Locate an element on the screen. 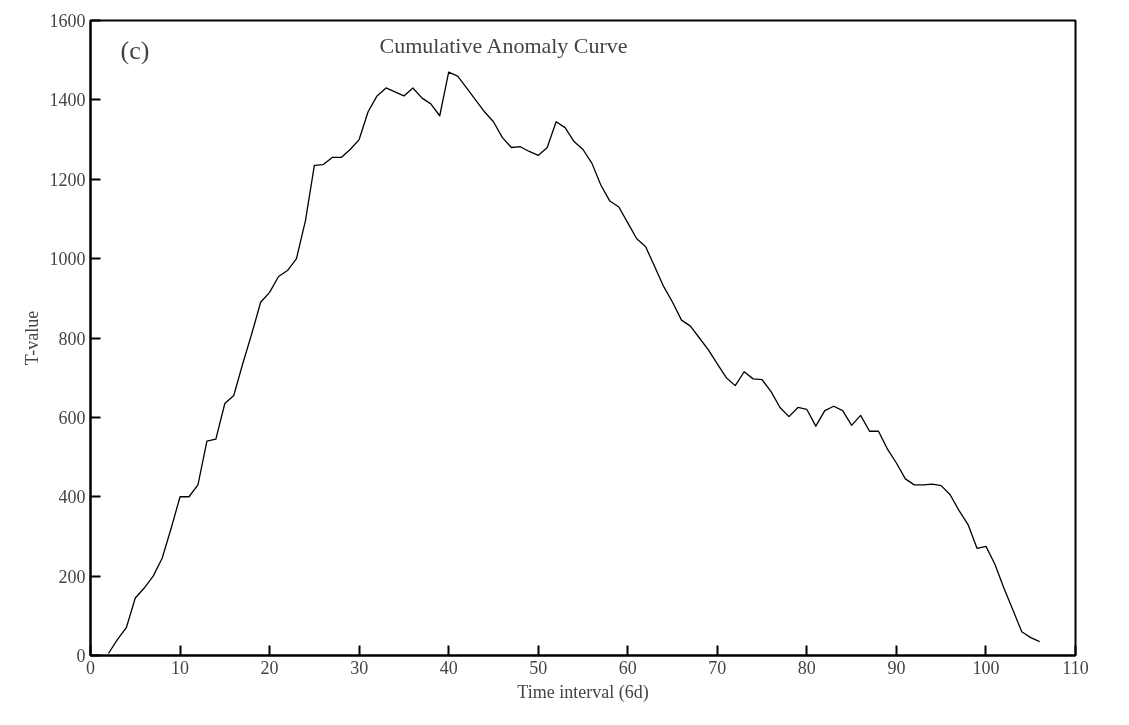 The image size is (1129, 725). x-tick-label: 110 is located at coordinates (1075, 667).